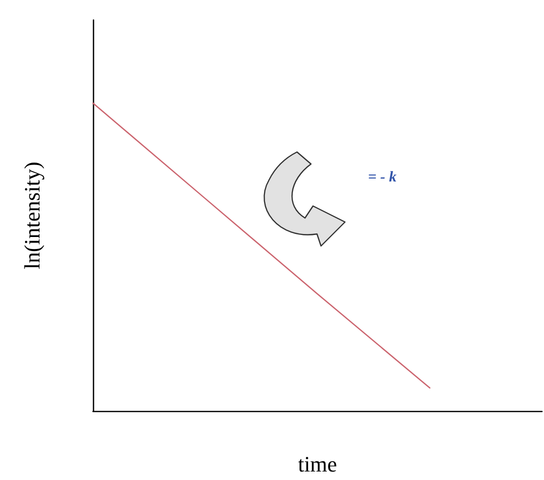  I want to click on x-axis-title: time, so click(318, 464).